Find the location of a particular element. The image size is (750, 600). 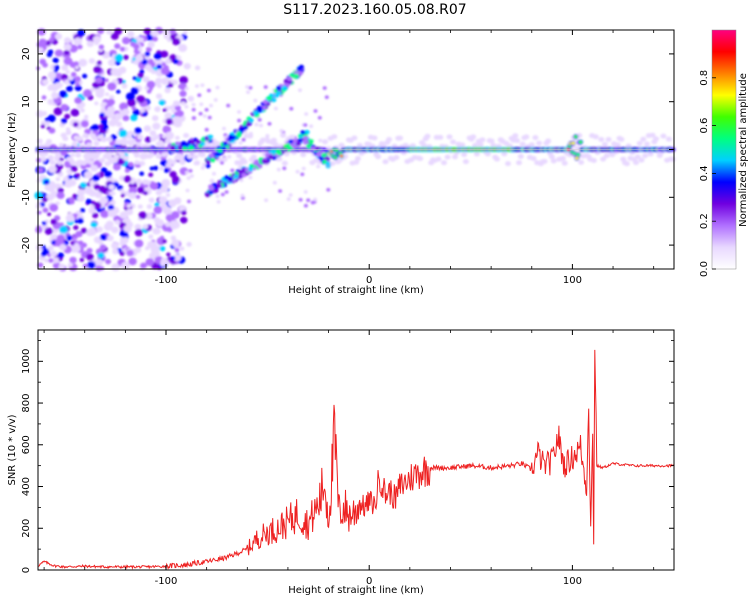

colorbar-tick-label: 0.2 is located at coordinates (704, 221).